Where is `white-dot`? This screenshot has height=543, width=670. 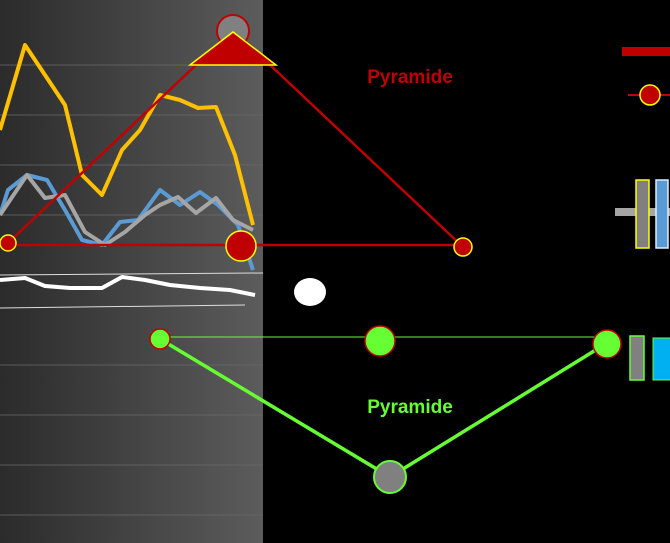 white-dot is located at coordinates (310, 292).